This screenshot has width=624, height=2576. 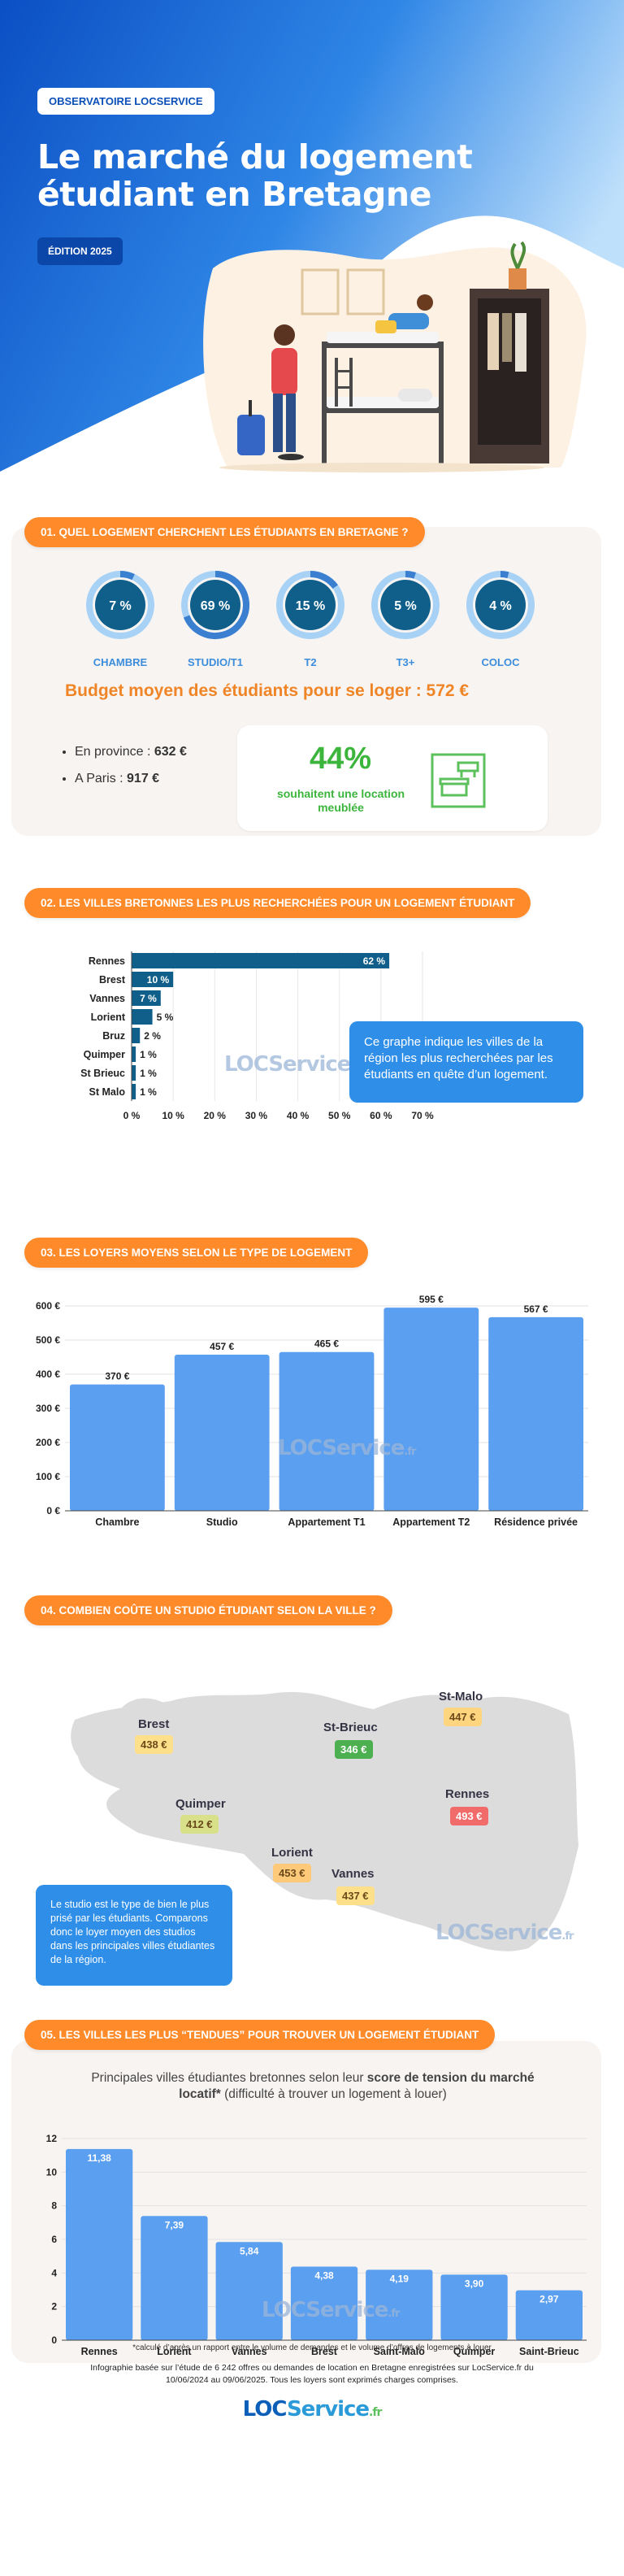 What do you see at coordinates (158, 980) in the screenshot?
I see `bar-value-label: 10 %` at bounding box center [158, 980].